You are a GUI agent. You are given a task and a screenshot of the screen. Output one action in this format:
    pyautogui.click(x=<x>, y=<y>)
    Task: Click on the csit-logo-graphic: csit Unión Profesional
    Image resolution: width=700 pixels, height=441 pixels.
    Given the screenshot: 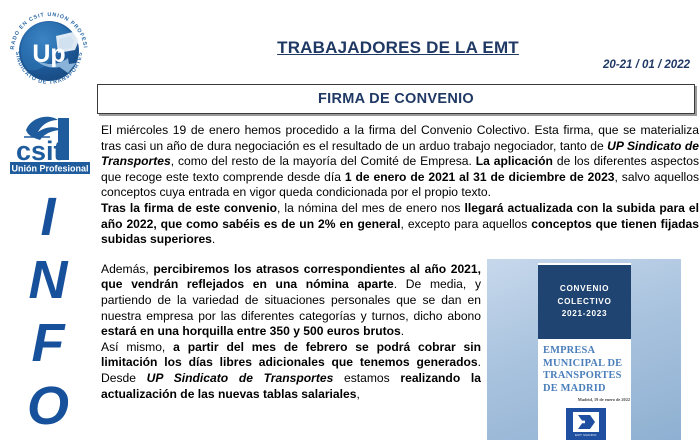 What is the action you would take?
    pyautogui.click(x=50, y=145)
    